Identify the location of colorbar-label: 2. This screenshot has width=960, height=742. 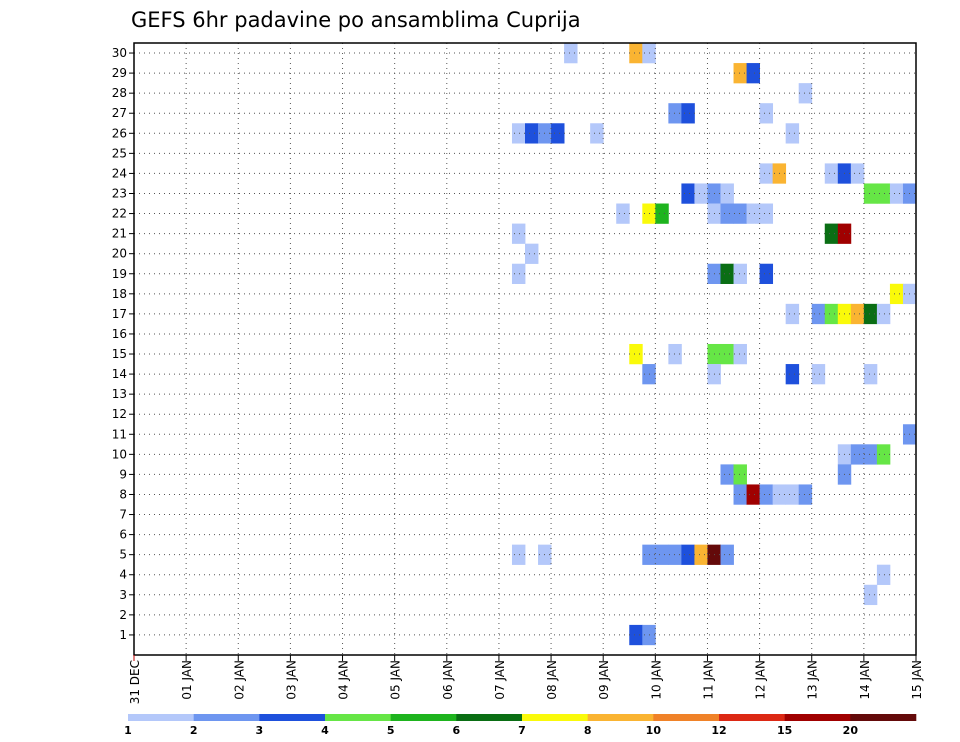
(194, 730).